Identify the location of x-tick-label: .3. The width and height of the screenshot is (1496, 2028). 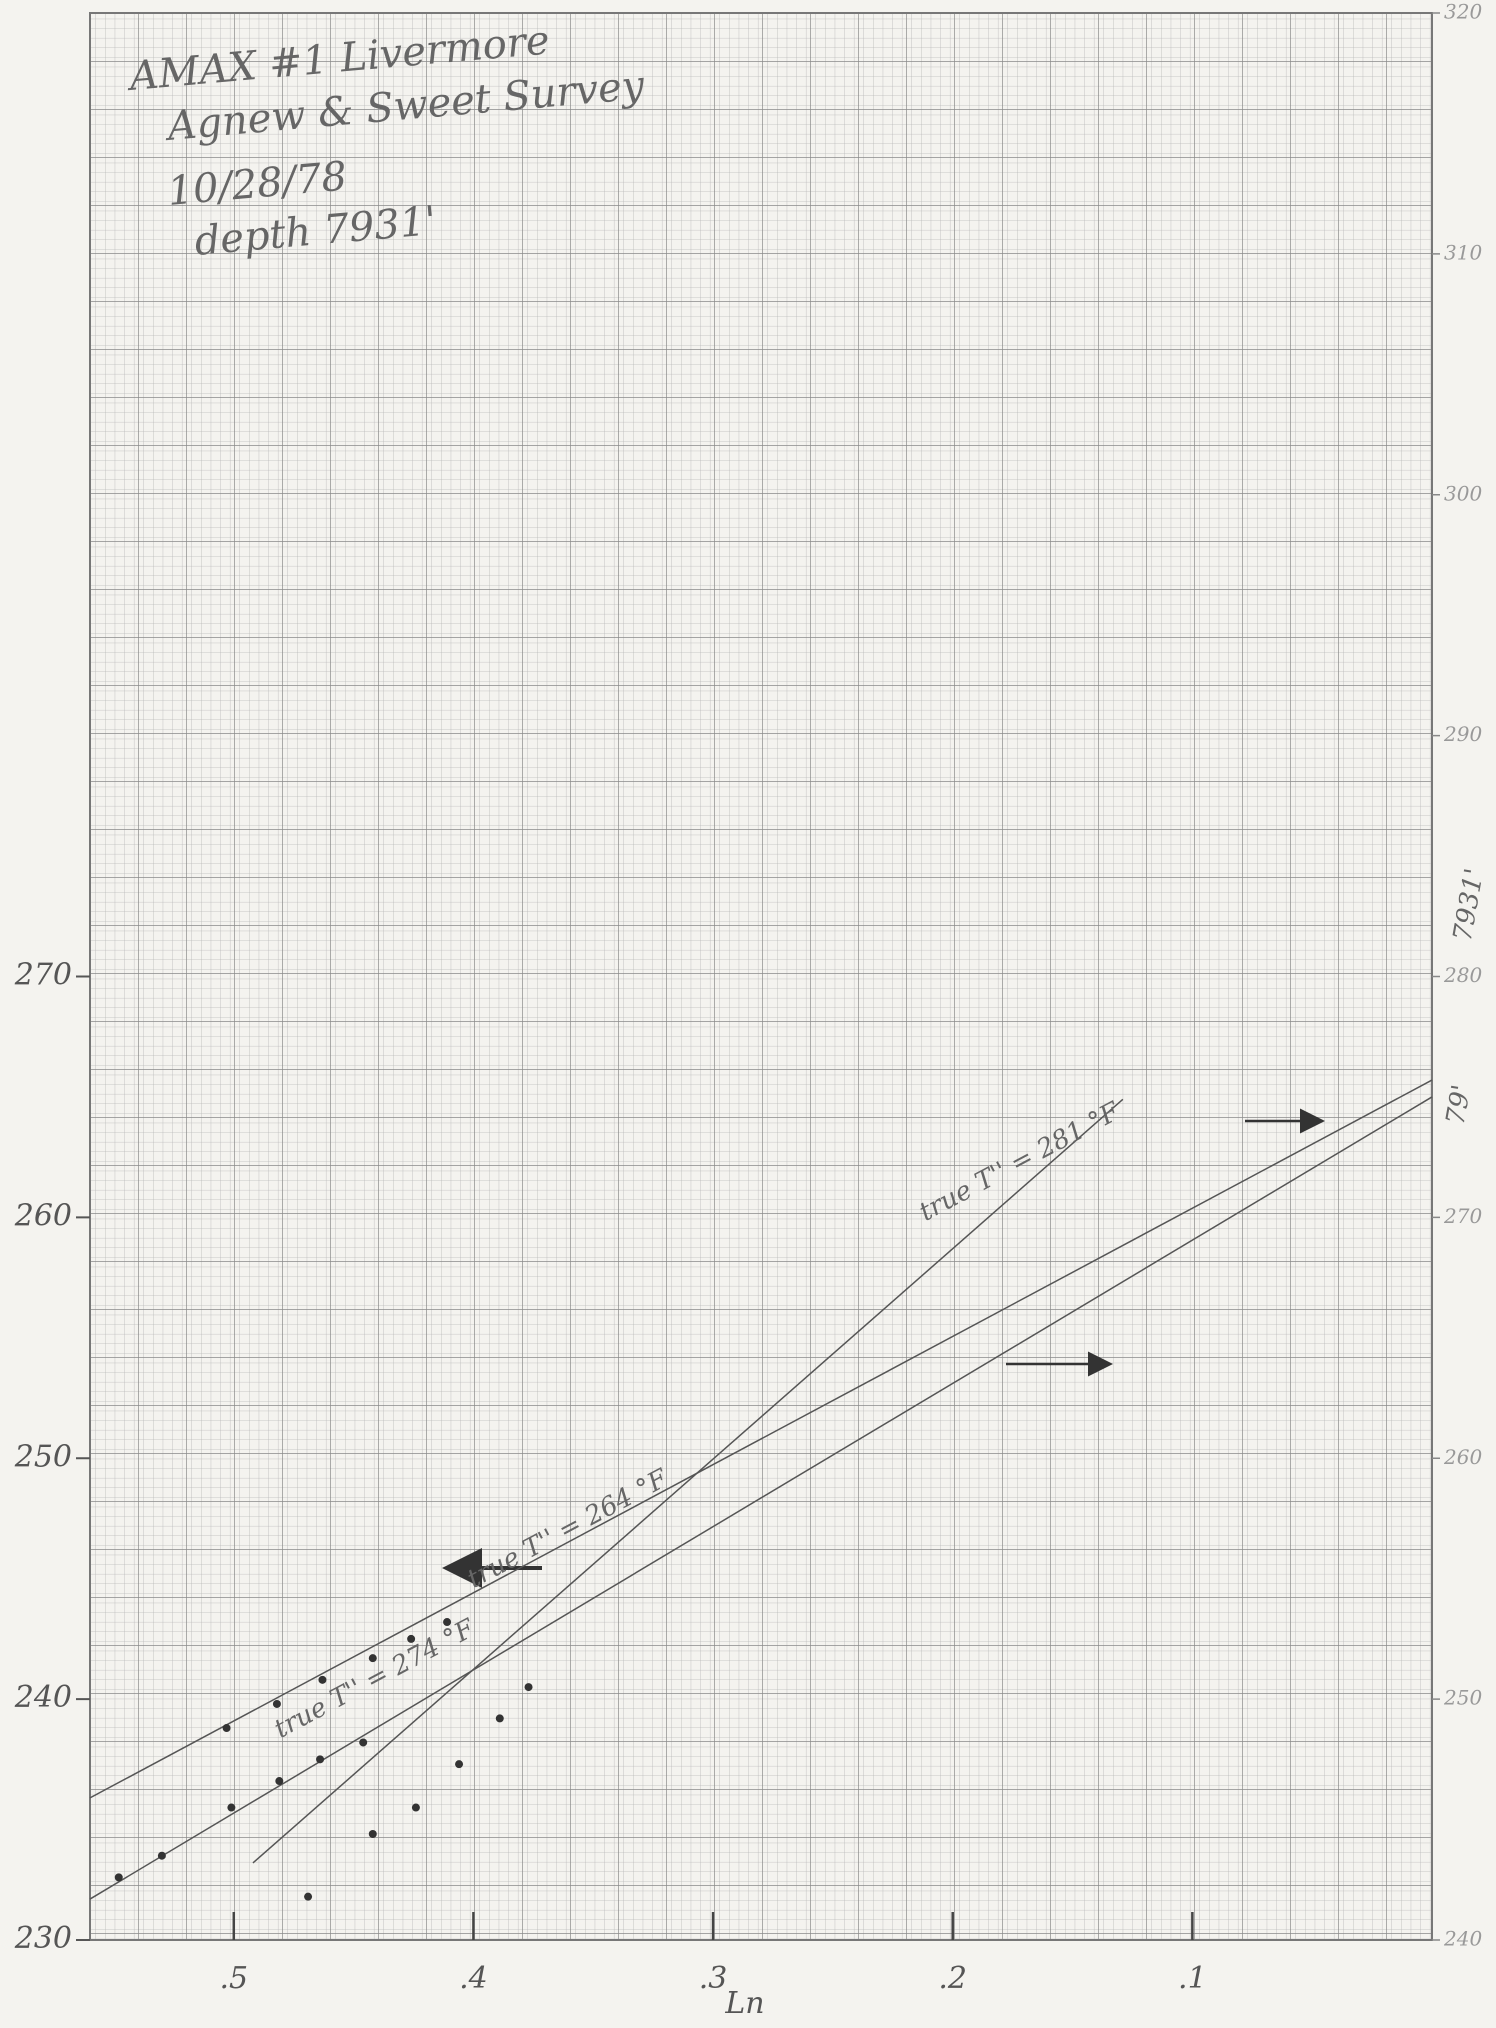
(713, 1978).